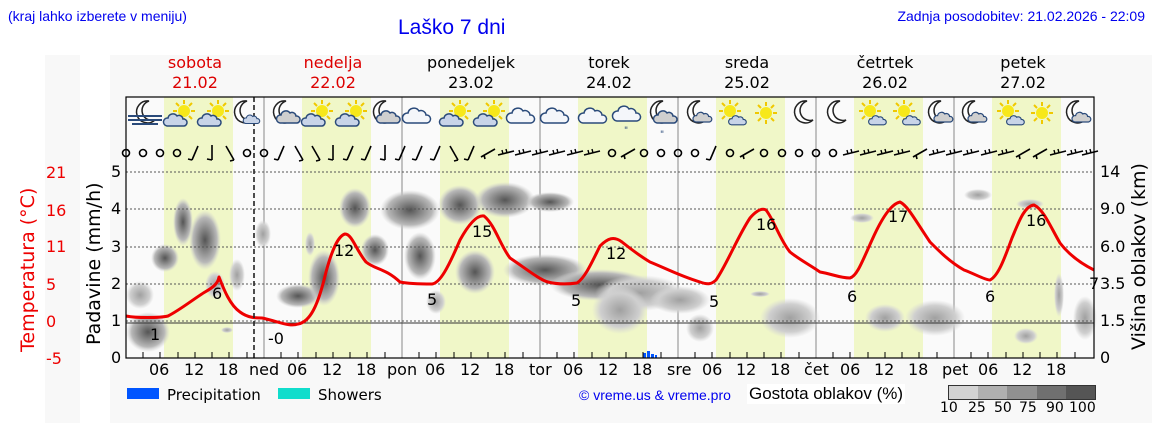 This screenshot has height=443, width=1152. Describe the element at coordinates (1094, 283) in the screenshot. I see `temp-edge-label: 7` at that location.